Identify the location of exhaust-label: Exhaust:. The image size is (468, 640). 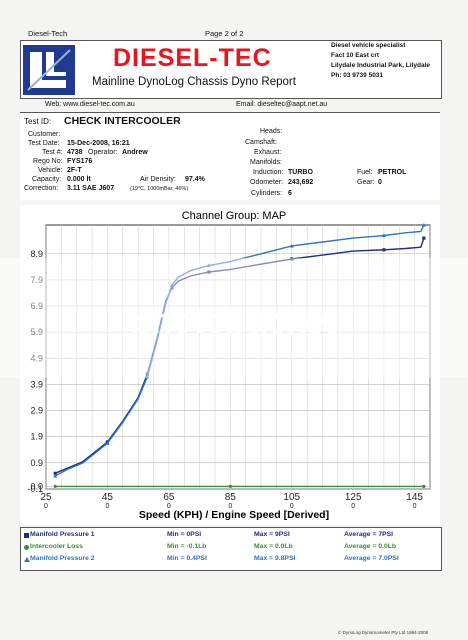
(268, 152).